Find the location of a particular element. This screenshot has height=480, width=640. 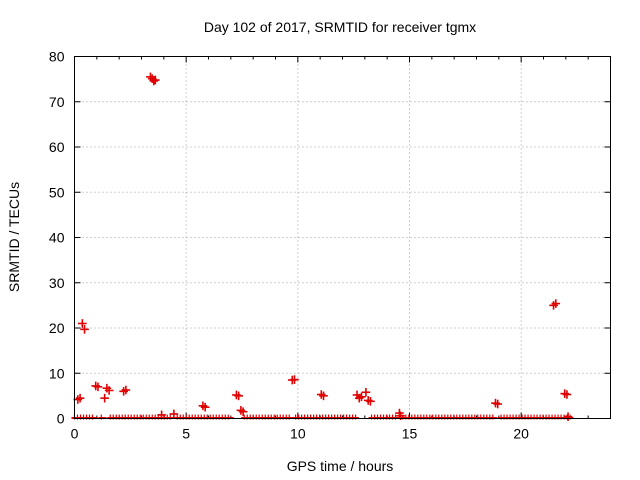

y-tick-label: 0 is located at coordinates (61, 419).